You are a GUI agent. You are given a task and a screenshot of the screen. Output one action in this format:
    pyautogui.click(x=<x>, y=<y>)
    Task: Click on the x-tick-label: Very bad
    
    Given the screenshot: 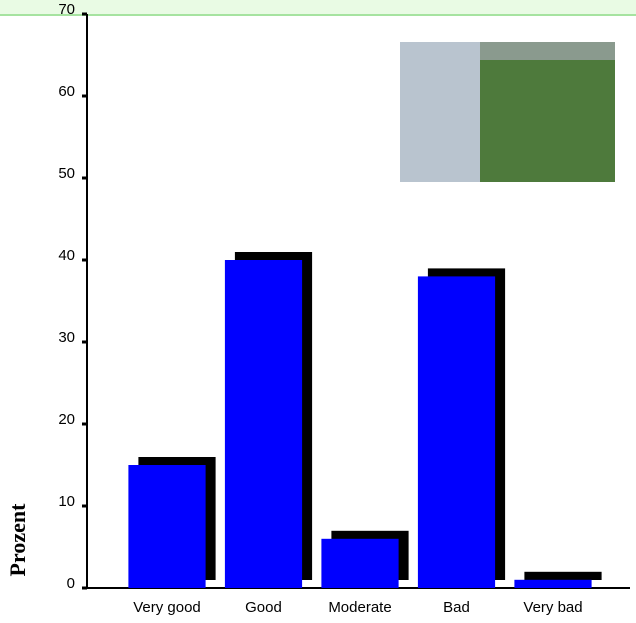 What is the action you would take?
    pyautogui.click(x=552, y=607)
    